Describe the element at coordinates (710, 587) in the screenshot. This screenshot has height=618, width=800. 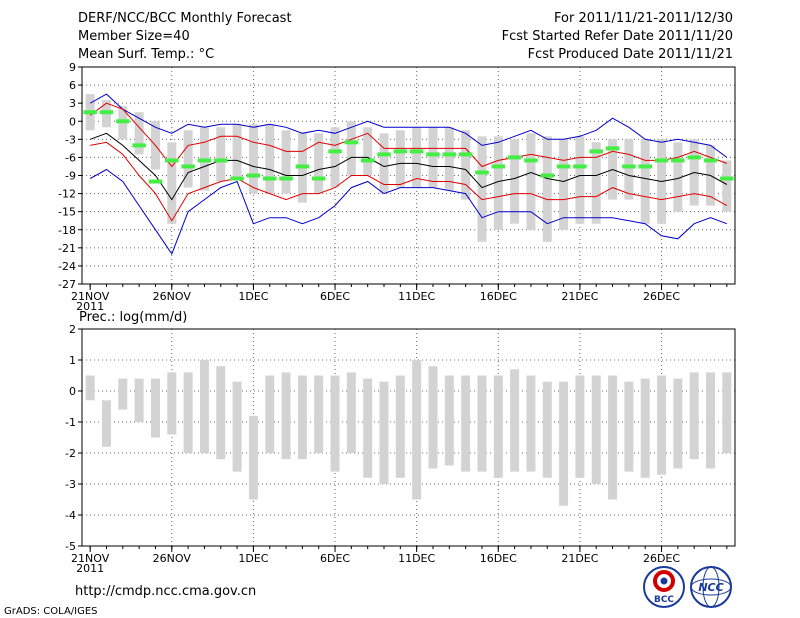
I see `ncc-logo-text: NCC` at that location.